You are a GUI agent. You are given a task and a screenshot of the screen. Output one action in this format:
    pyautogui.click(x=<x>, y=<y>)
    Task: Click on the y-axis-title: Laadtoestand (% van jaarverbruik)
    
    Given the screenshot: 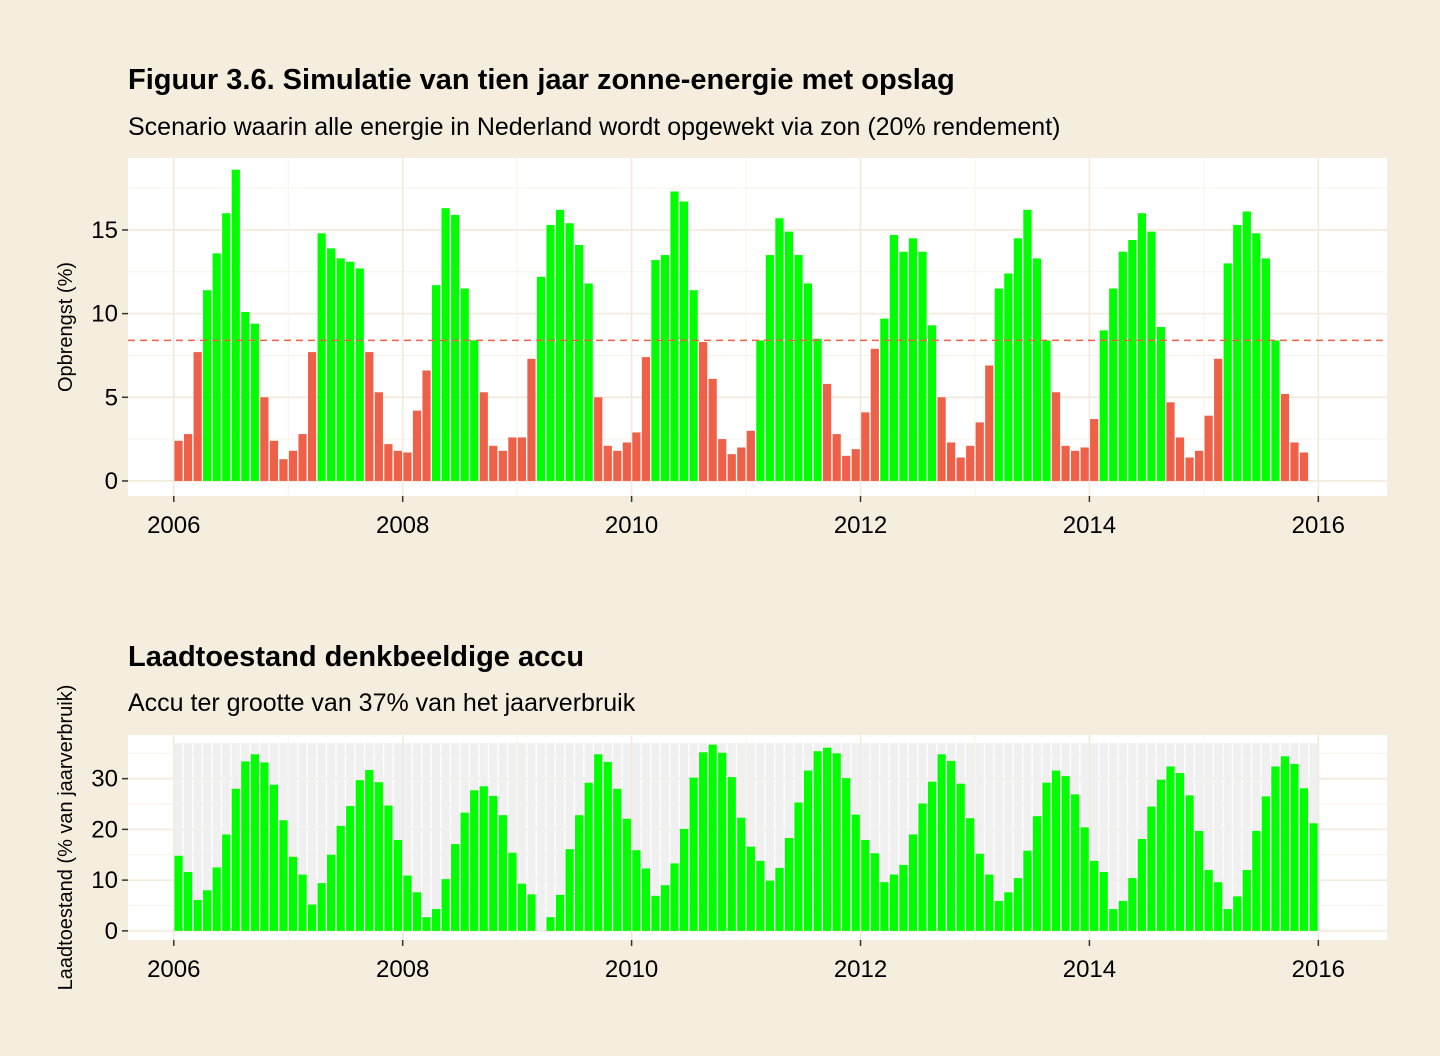 What is the action you would take?
    pyautogui.click(x=66, y=838)
    